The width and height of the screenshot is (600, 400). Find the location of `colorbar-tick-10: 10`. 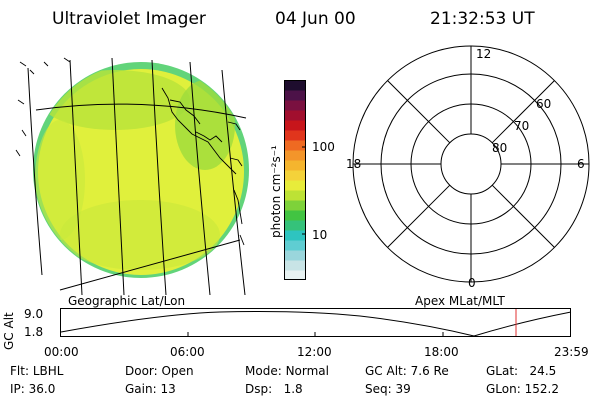

colorbar-tick-10: 10 is located at coordinates (320, 235).